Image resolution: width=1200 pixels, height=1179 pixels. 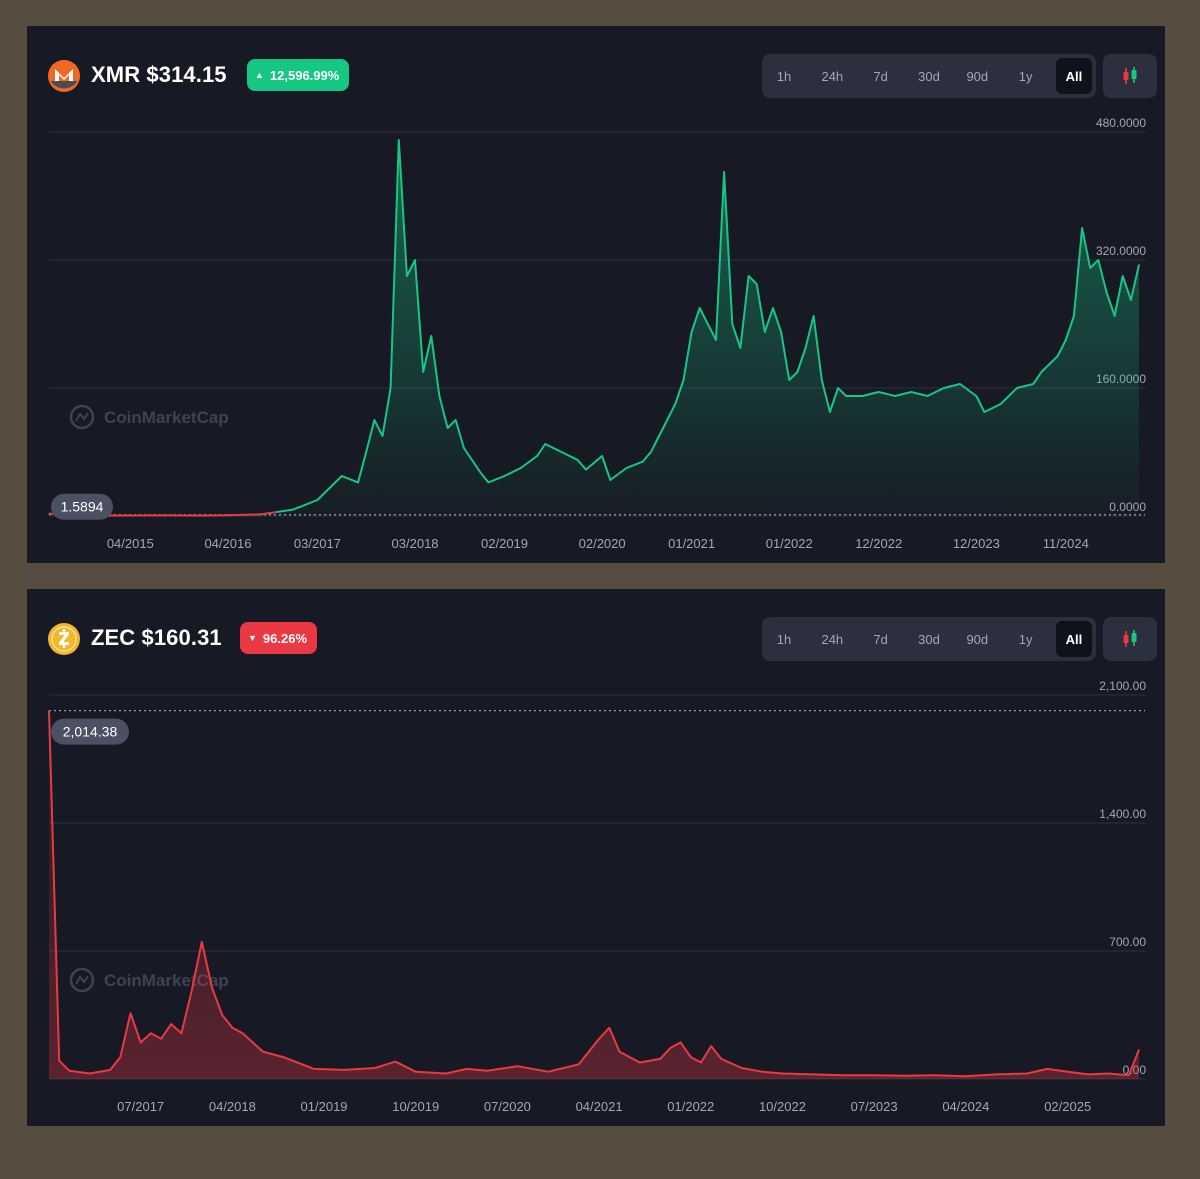 What do you see at coordinates (691, 543) in the screenshot?
I see `x-axis-tick-label: 01/2021` at bounding box center [691, 543].